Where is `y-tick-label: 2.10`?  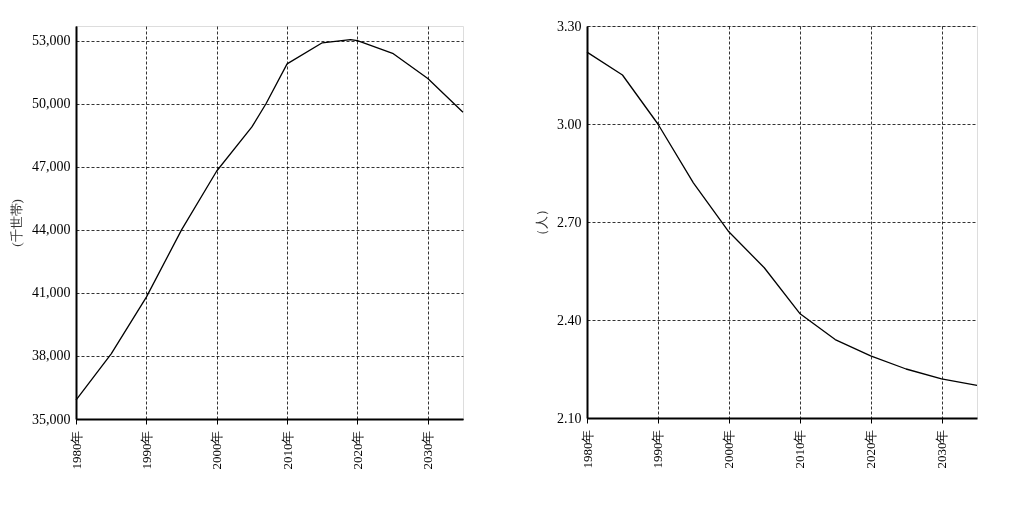 y-tick-label: 2.10 is located at coordinates (569, 418).